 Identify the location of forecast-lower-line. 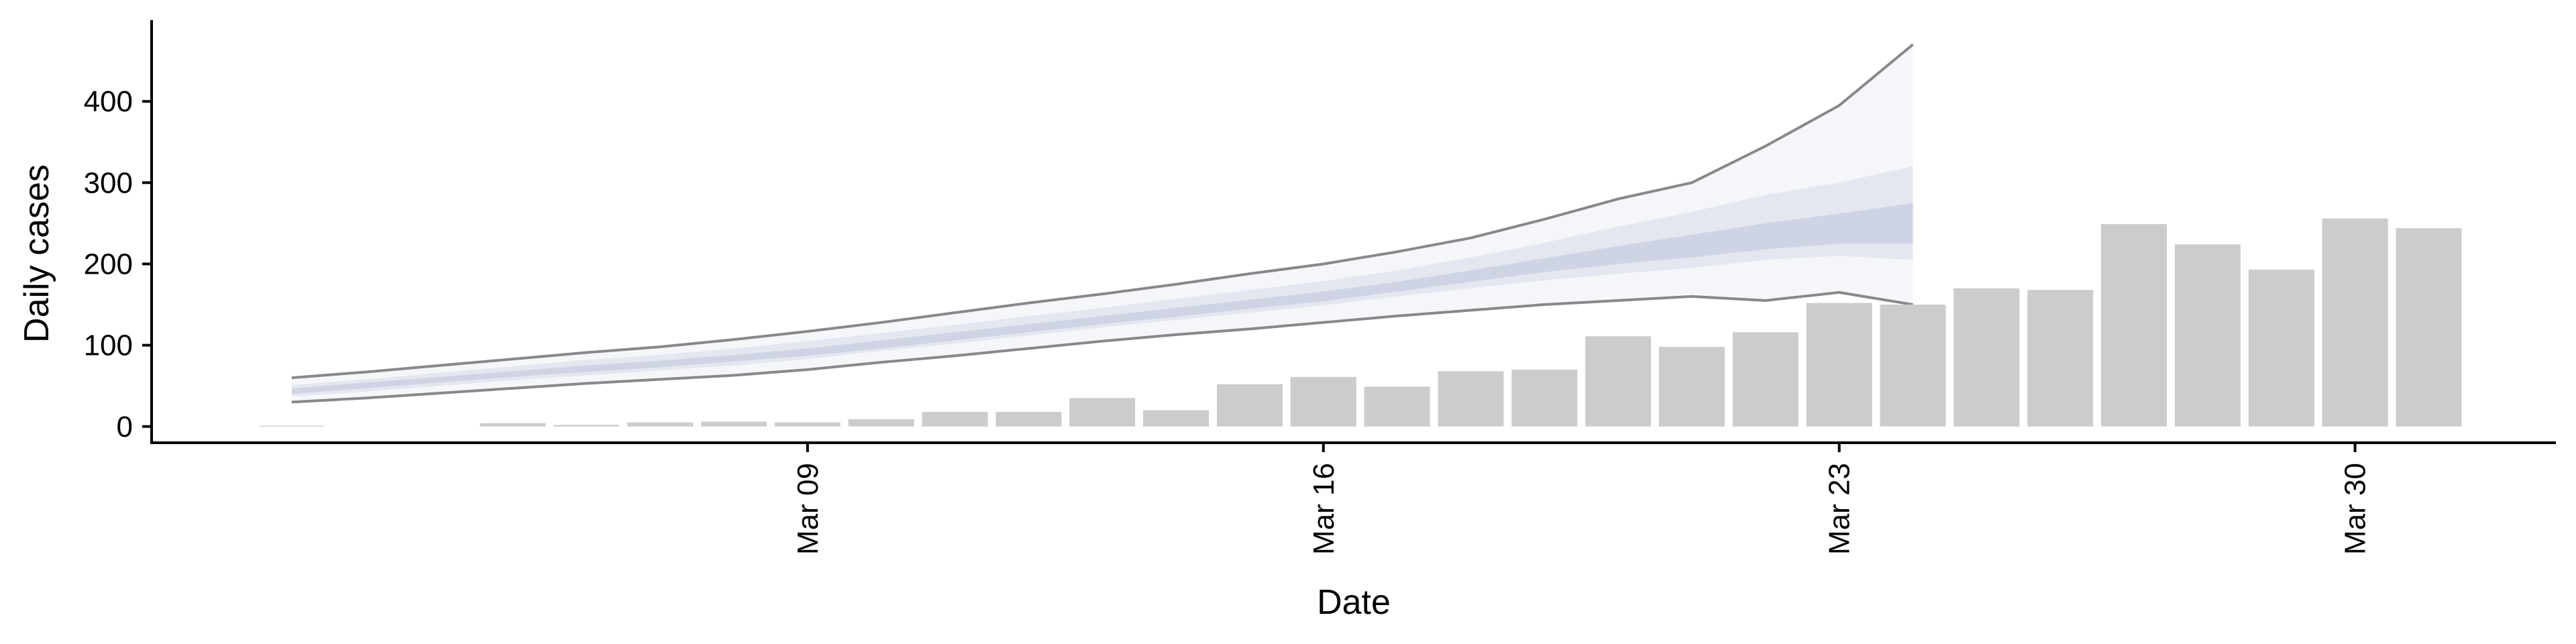
(1102, 347).